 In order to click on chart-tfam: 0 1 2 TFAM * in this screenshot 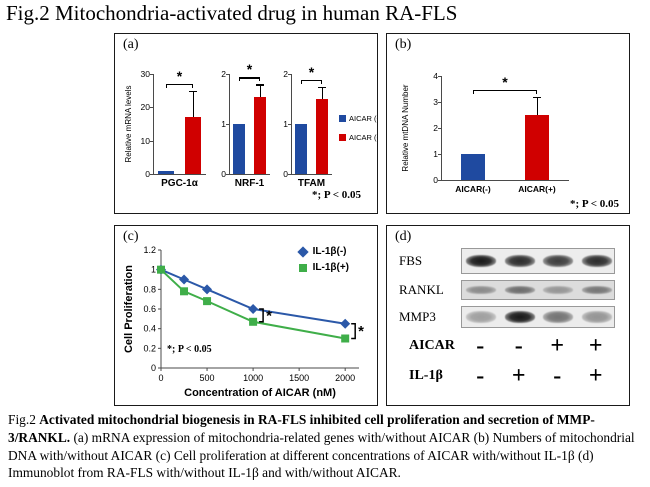, I will do `click(306, 123)`.